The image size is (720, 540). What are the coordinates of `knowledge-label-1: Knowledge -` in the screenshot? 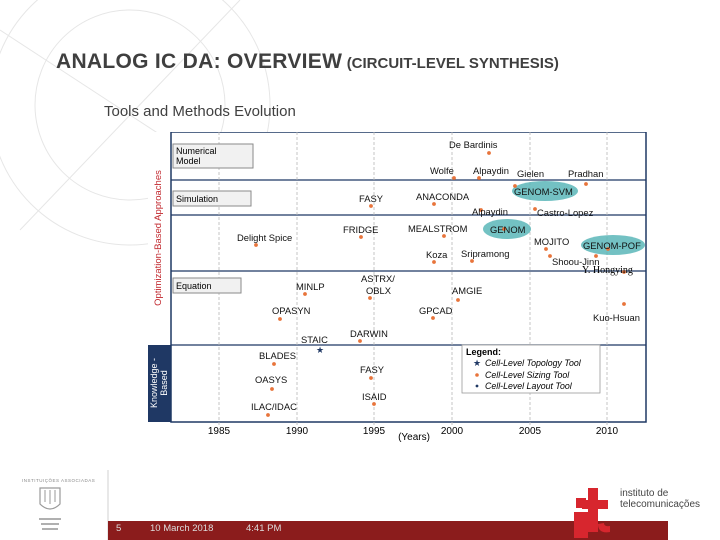 It's located at (154, 383).